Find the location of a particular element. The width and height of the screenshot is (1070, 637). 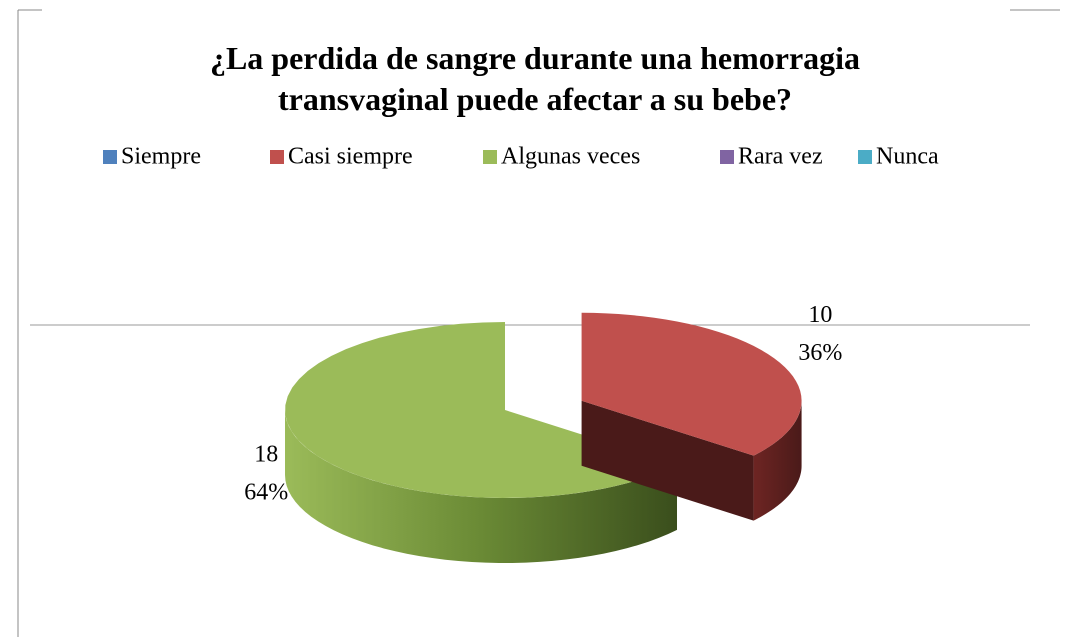

slice-face is located at coordinates (667, 460).